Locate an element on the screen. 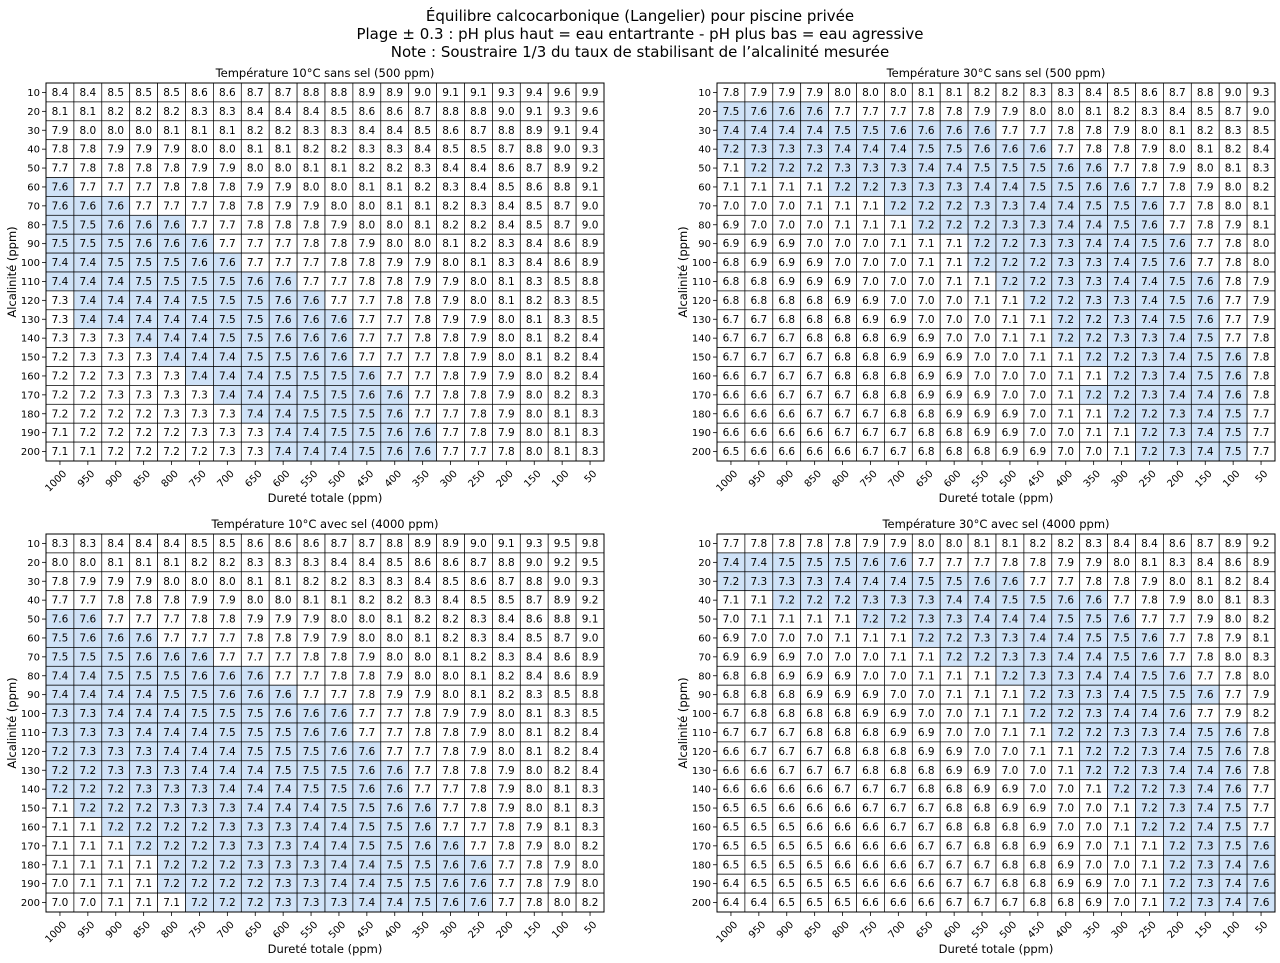  x-tick-label: 600 is located at coordinates (281, 930).